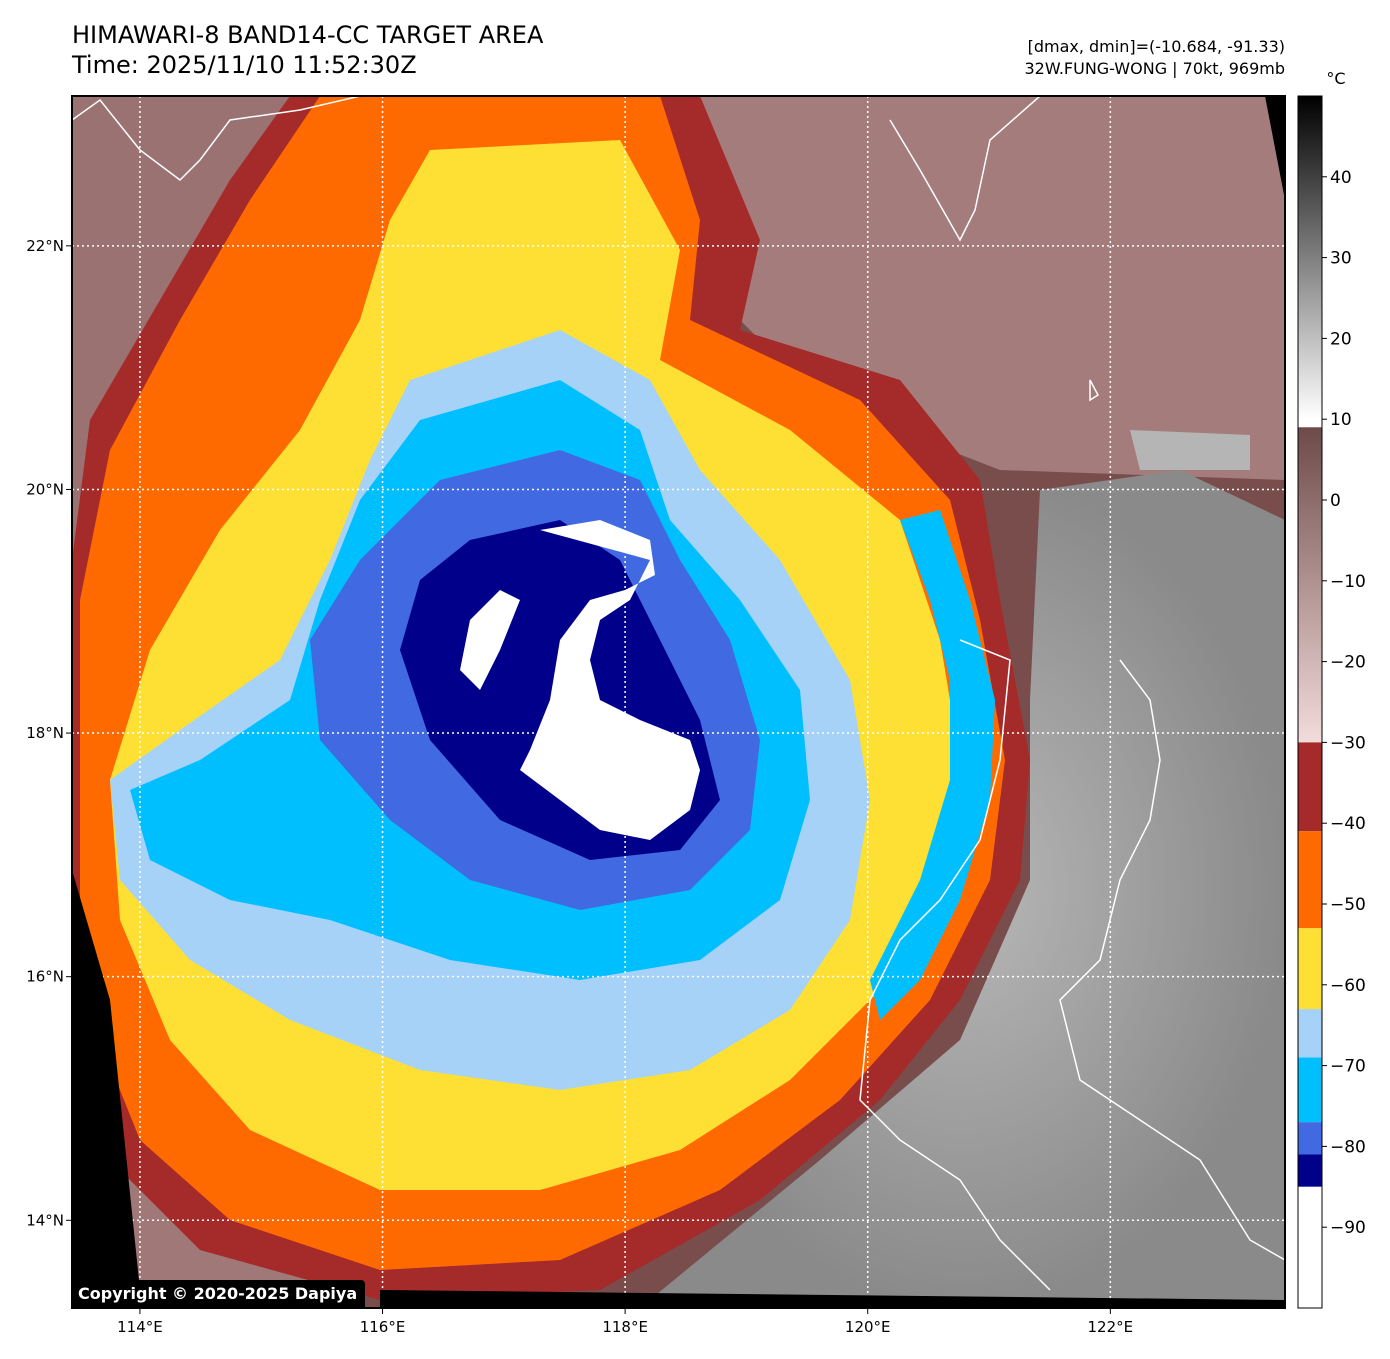  I want to click on latitude-ticks: 22°N 20°N 18°N 16°N 14°N, so click(49, 733).